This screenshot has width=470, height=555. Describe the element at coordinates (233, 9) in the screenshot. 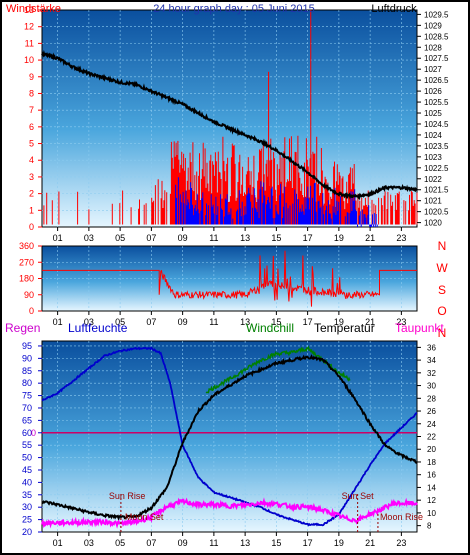

I see `chart-title: 24 hour graph day : 05 Juni 2015` at that location.